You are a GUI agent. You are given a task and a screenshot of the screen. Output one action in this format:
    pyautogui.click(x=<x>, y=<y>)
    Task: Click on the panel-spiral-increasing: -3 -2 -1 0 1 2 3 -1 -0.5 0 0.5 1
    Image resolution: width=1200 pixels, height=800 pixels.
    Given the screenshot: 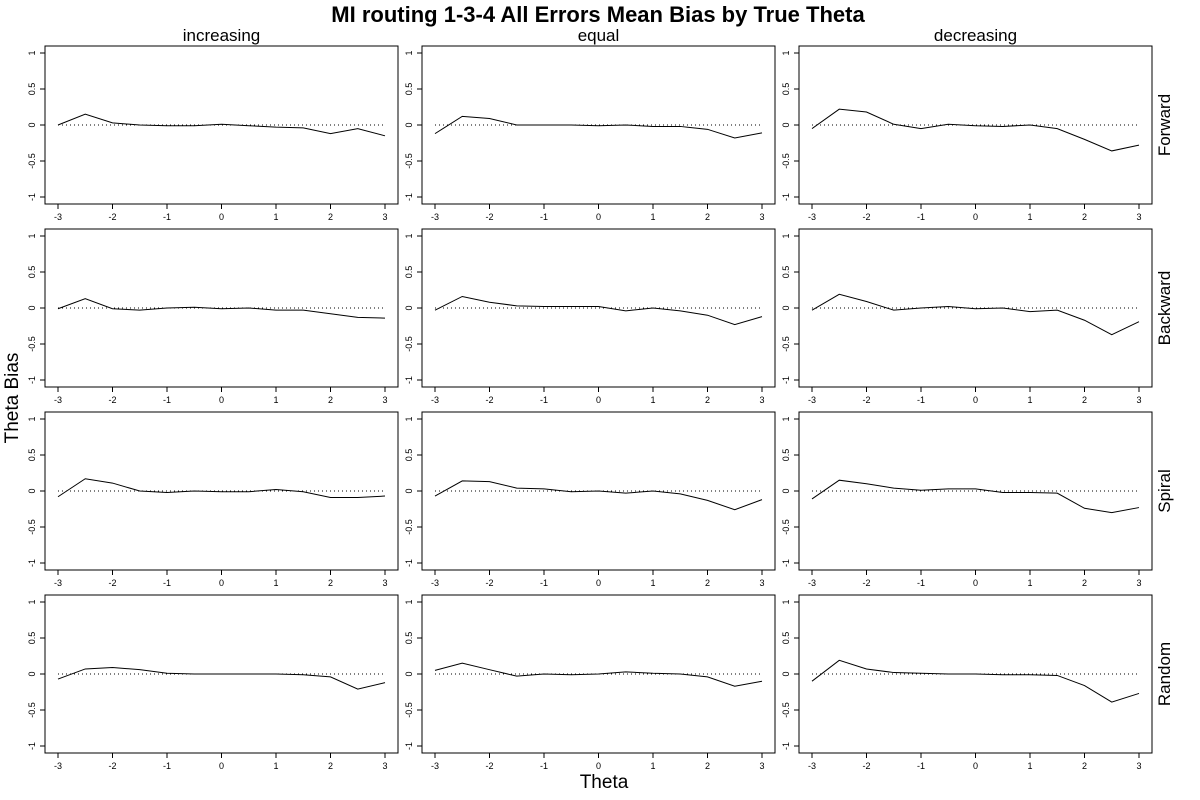 What is the action you would take?
    pyautogui.click(x=213, y=499)
    